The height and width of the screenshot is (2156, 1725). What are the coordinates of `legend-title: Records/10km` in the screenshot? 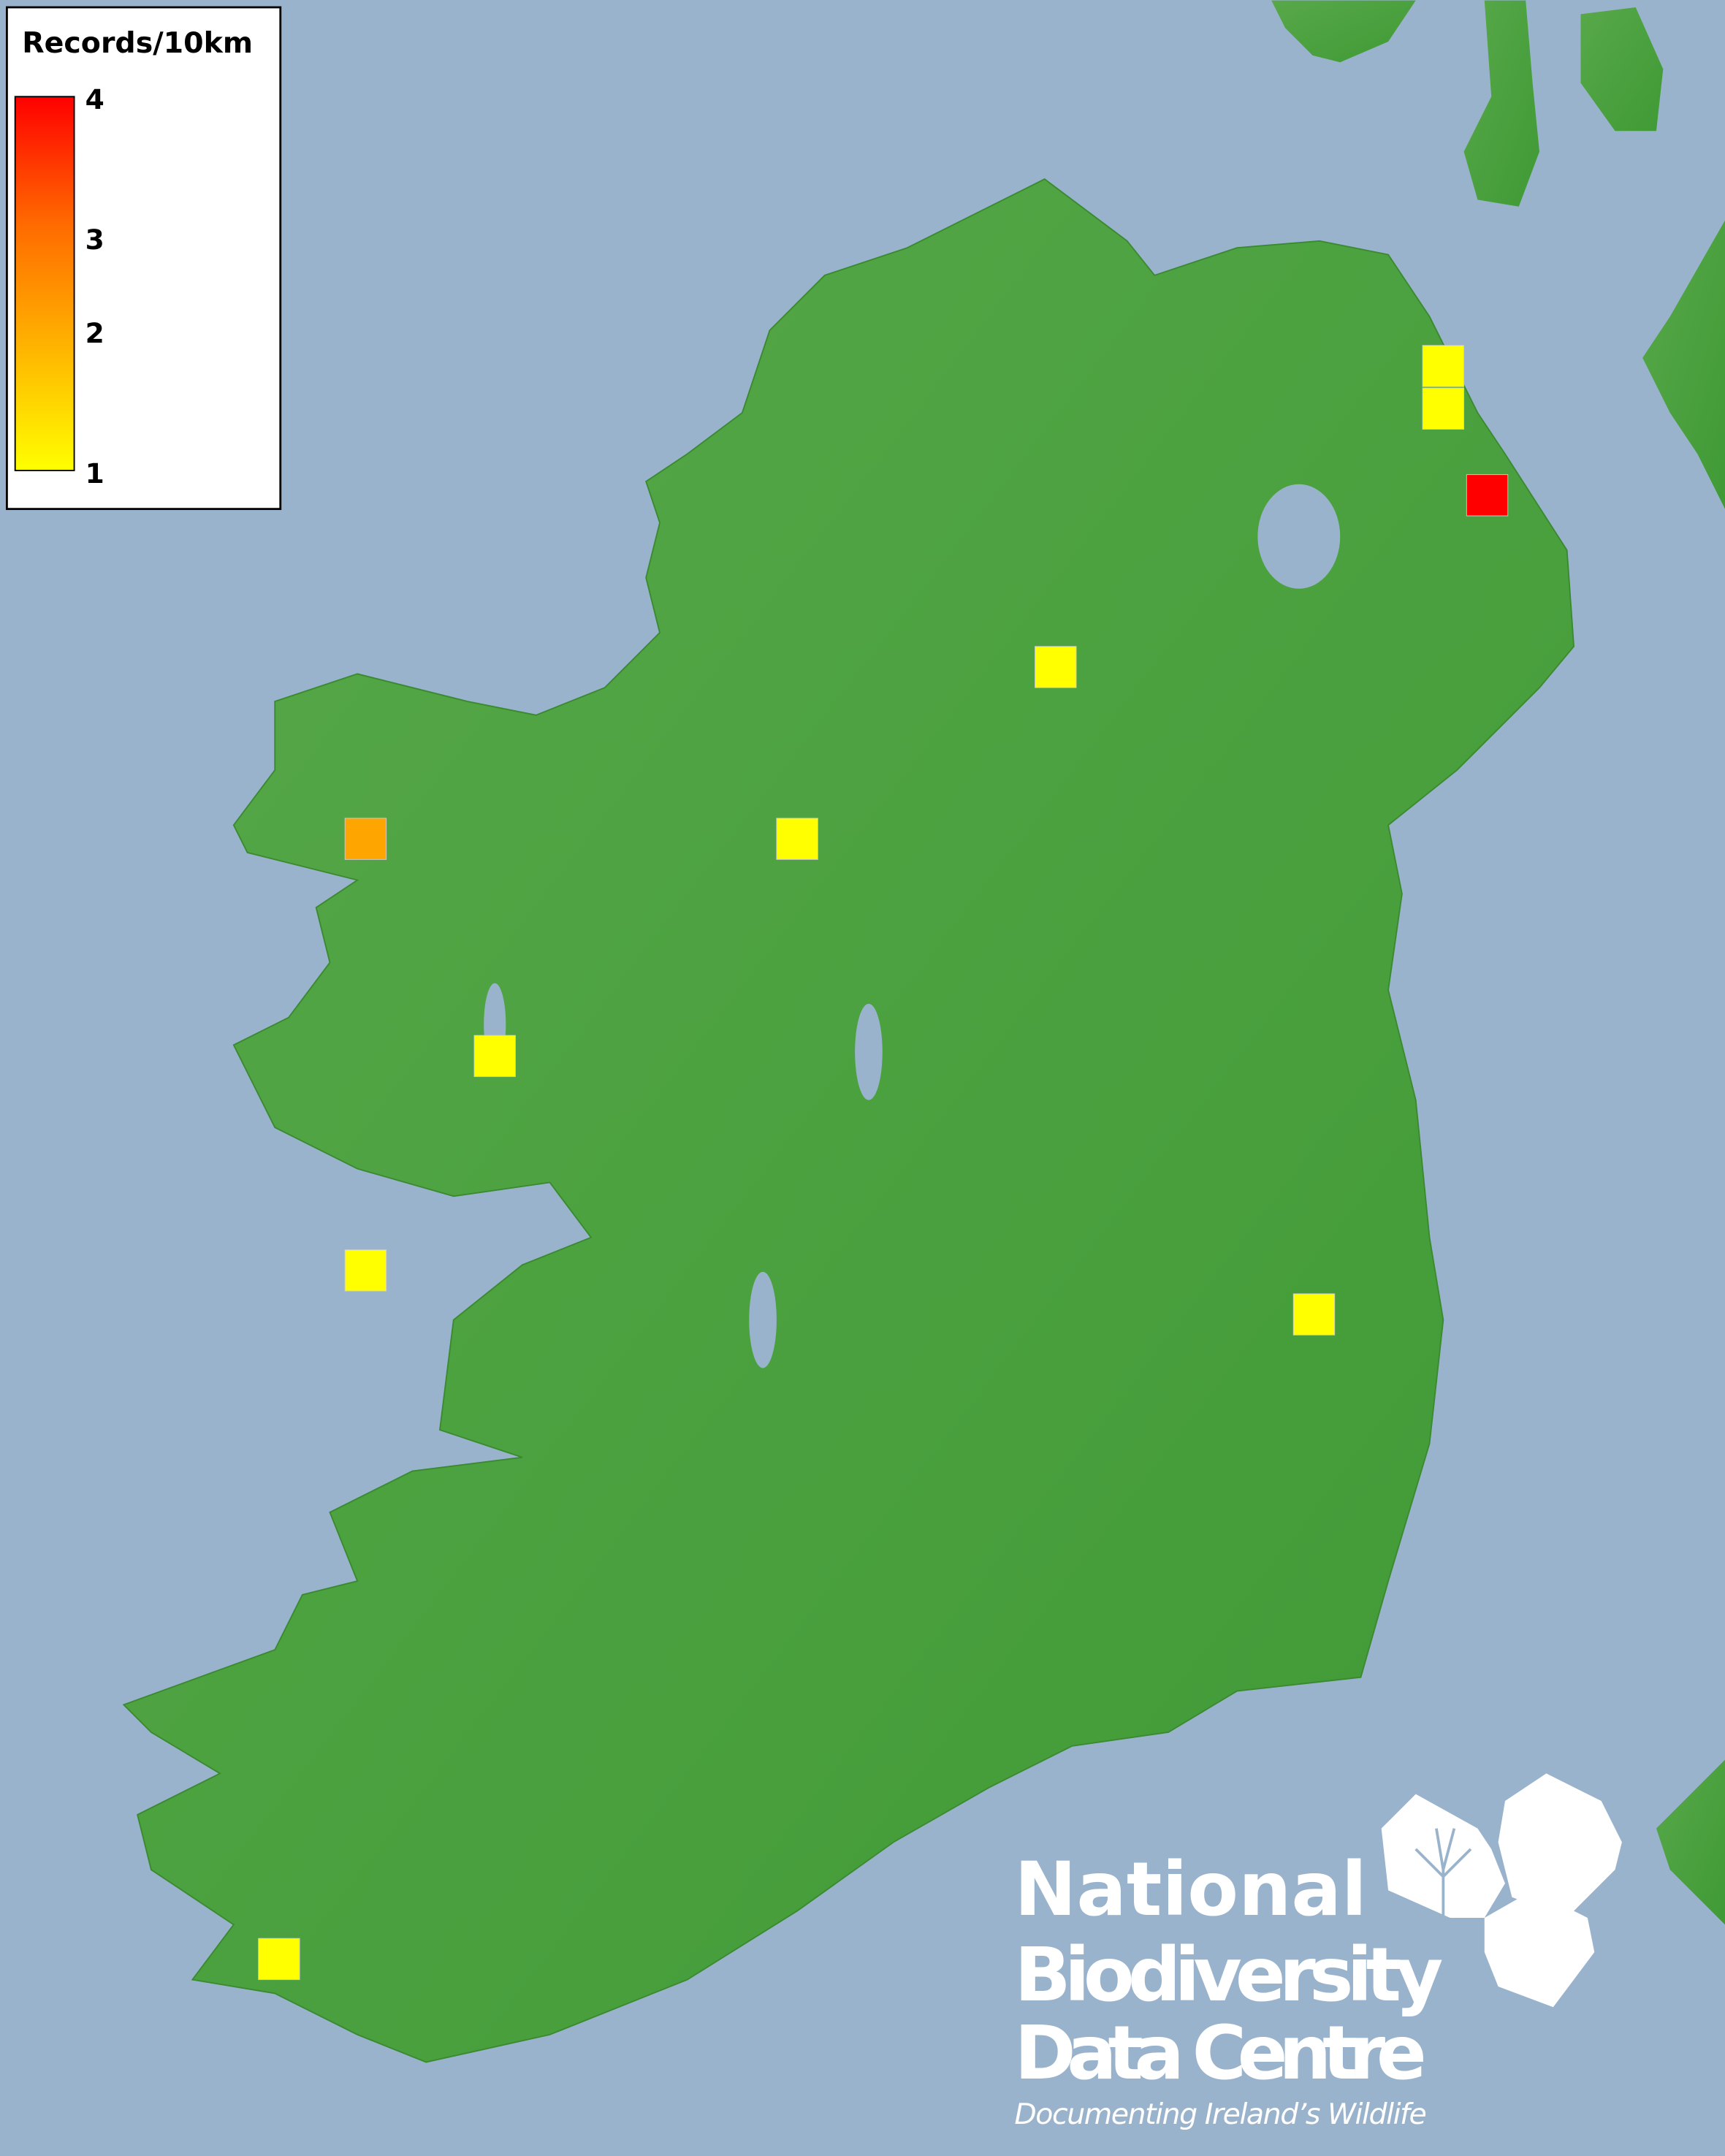 It's located at (138, 43).